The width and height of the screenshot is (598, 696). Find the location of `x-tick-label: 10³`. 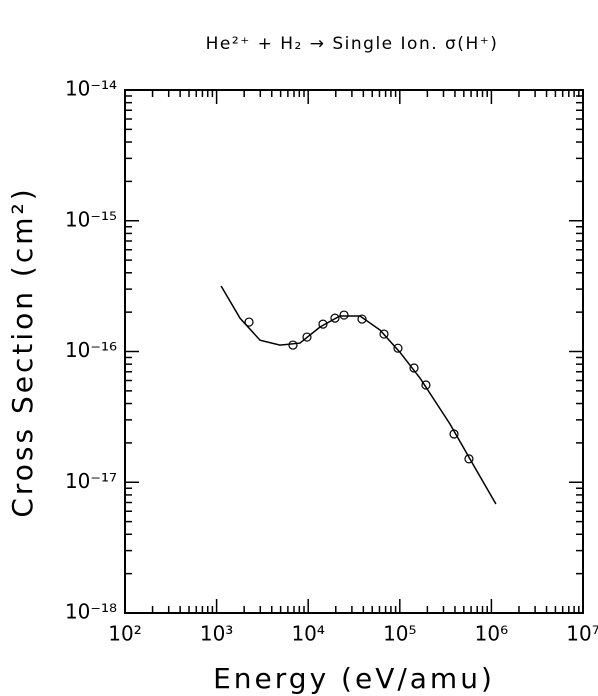

x-tick-label: 10³ is located at coordinates (216, 634).